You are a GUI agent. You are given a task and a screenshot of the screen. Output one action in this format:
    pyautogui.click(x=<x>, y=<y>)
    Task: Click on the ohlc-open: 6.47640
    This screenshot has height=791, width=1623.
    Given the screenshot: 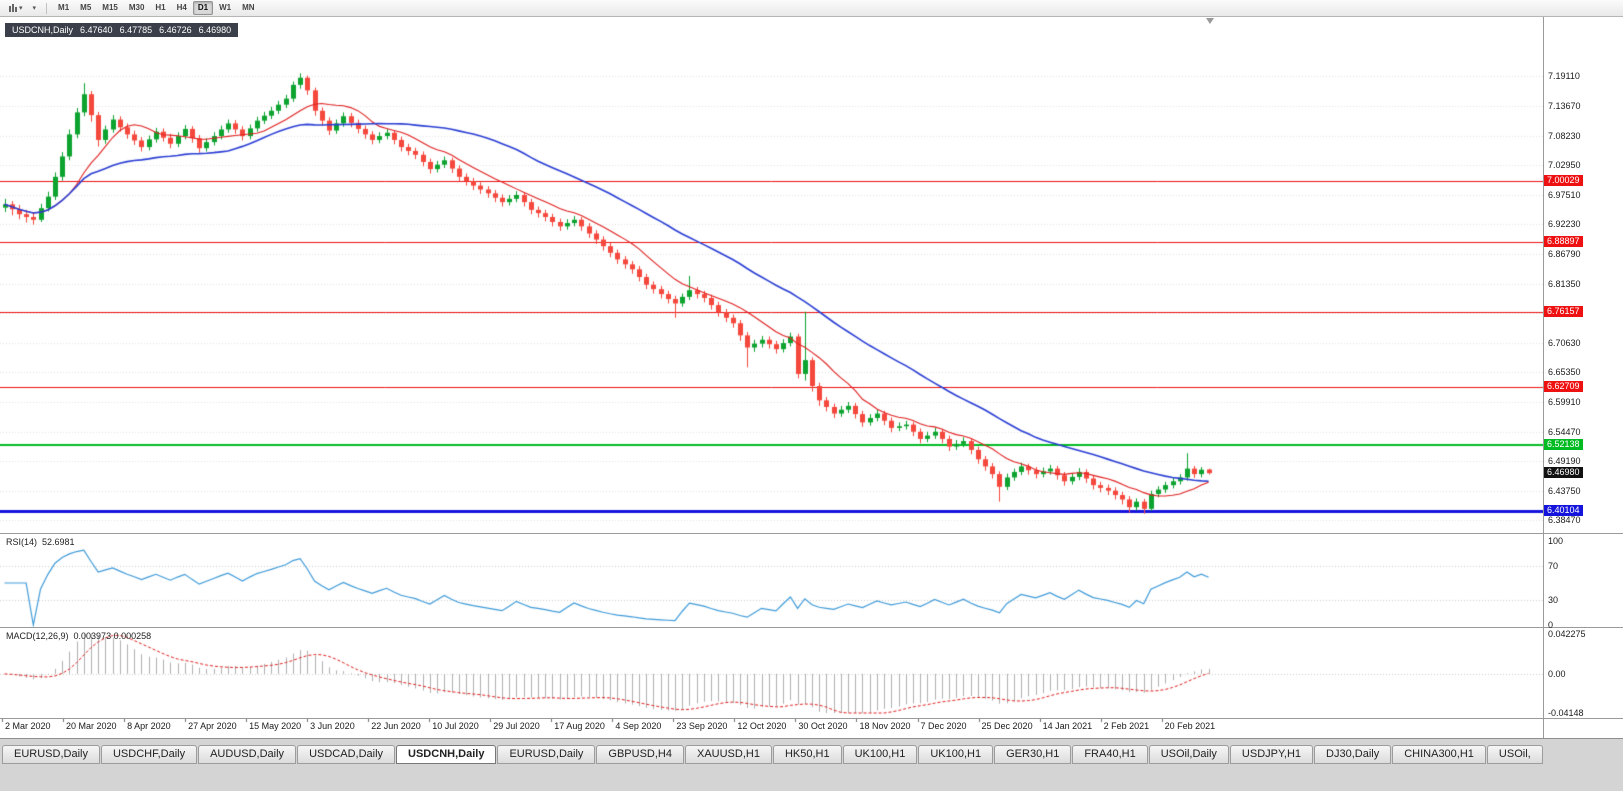 What is the action you would take?
    pyautogui.click(x=96, y=30)
    